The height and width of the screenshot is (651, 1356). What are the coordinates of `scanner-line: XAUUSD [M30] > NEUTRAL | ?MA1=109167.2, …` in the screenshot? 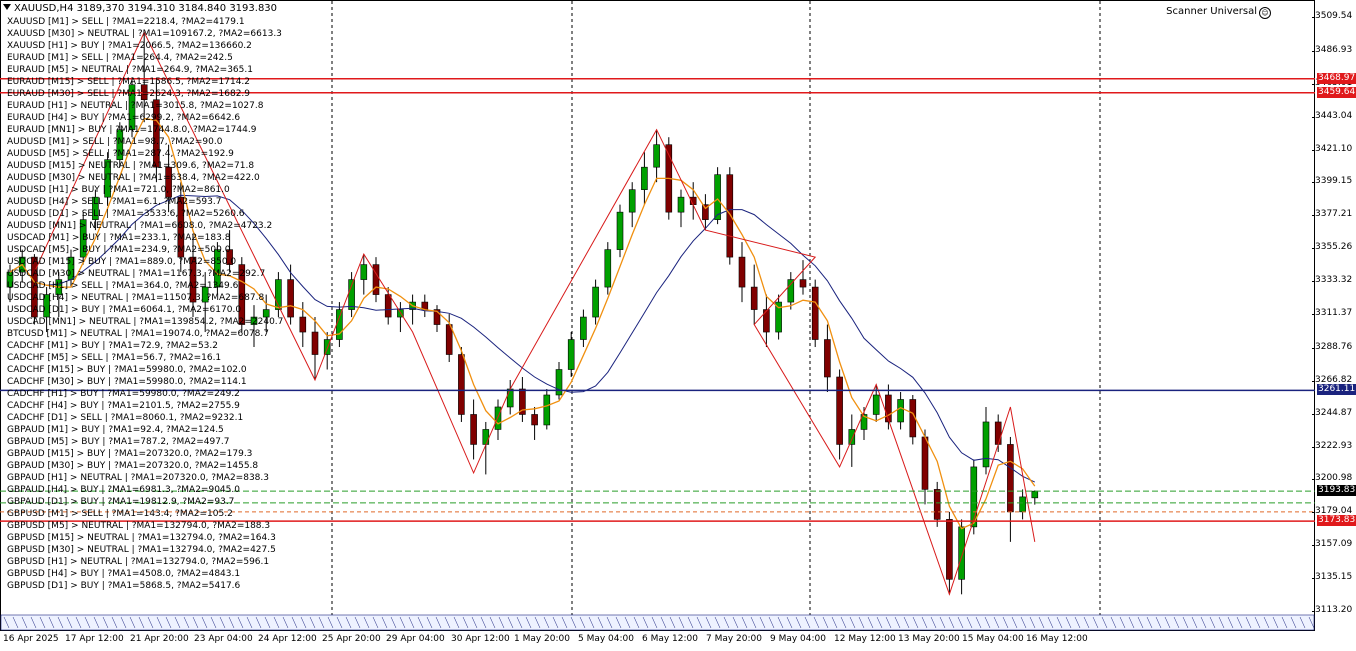 It's located at (144, 34).